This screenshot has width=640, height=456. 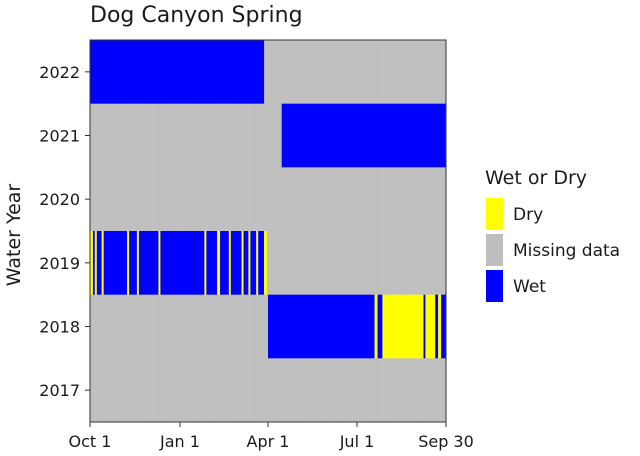 What do you see at coordinates (179, 441) in the screenshot?
I see `x-tick-label: Jan 1` at bounding box center [179, 441].